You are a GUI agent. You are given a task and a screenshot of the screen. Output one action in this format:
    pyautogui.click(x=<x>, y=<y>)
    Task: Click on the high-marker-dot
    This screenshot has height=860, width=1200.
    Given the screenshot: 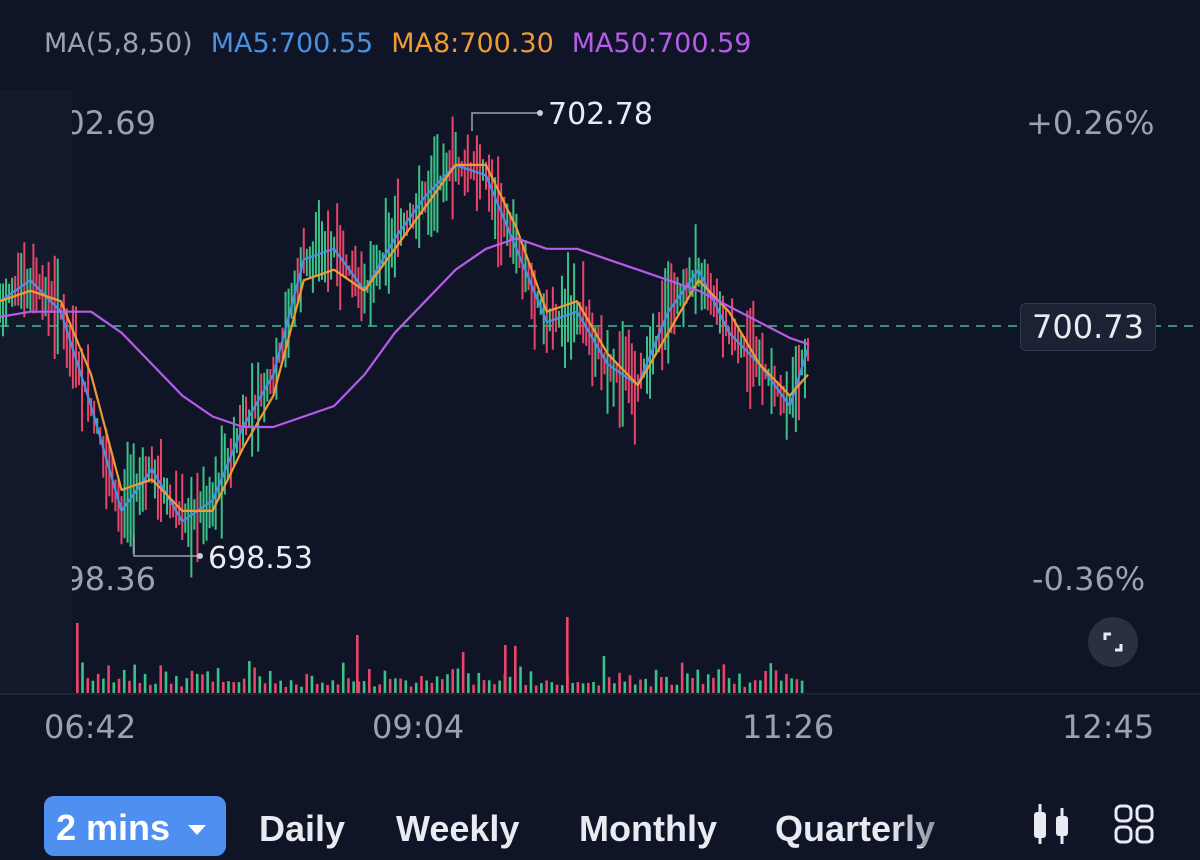 What is the action you would take?
    pyautogui.click(x=540, y=113)
    